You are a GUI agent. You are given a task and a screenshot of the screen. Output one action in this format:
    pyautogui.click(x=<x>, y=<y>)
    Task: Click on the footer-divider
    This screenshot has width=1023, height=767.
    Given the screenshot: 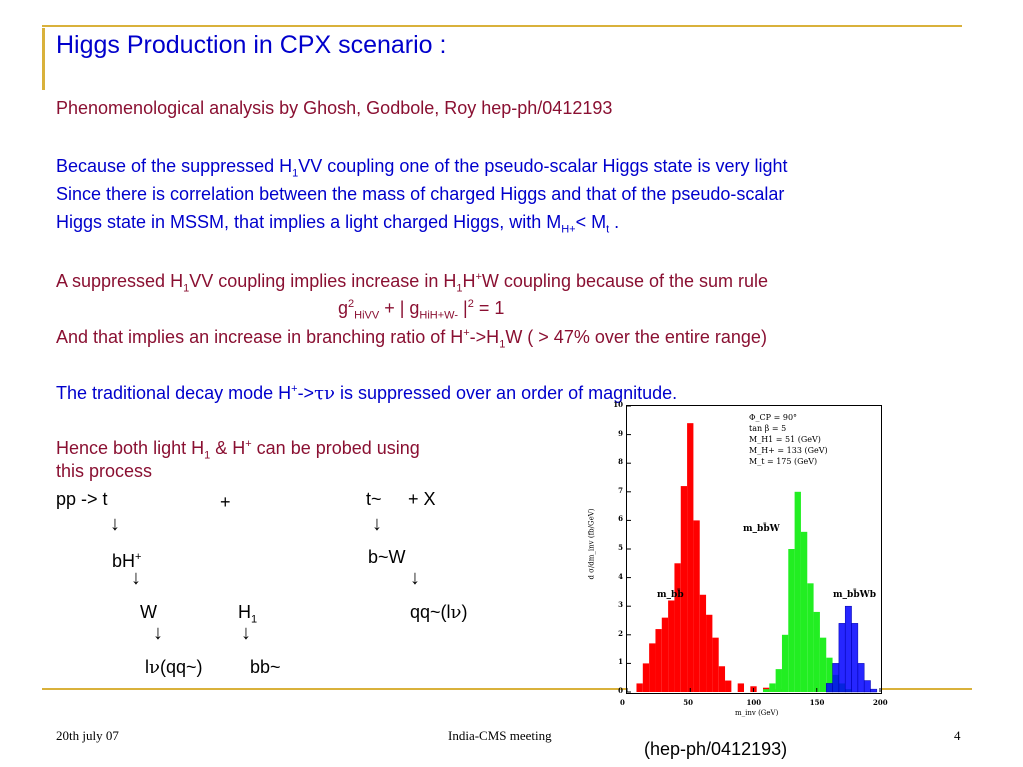 What is the action you would take?
    pyautogui.click(x=507, y=689)
    